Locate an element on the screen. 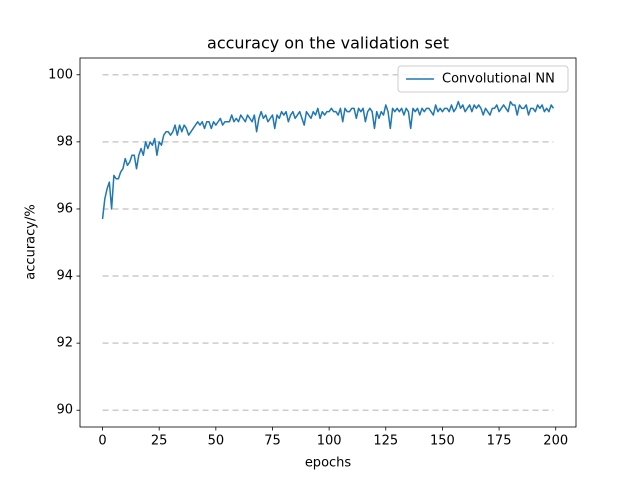 The image size is (640, 480). x-tick-label: 0 is located at coordinates (102, 441).